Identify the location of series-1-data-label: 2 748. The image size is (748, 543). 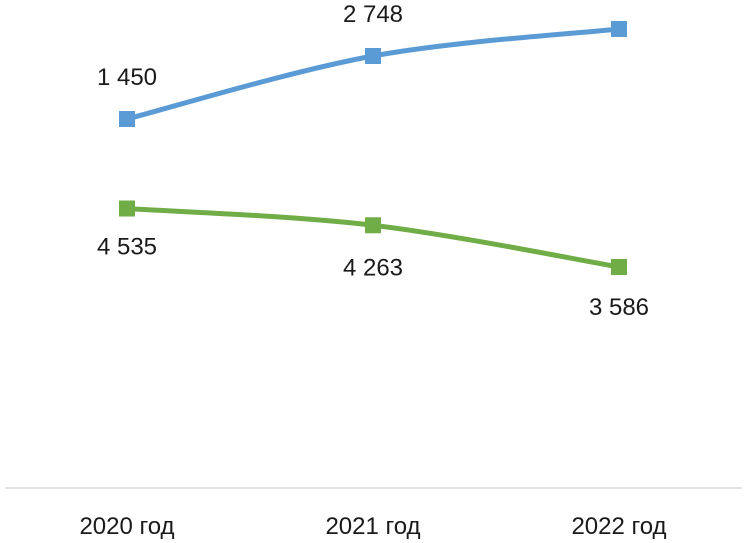
(373, 14).